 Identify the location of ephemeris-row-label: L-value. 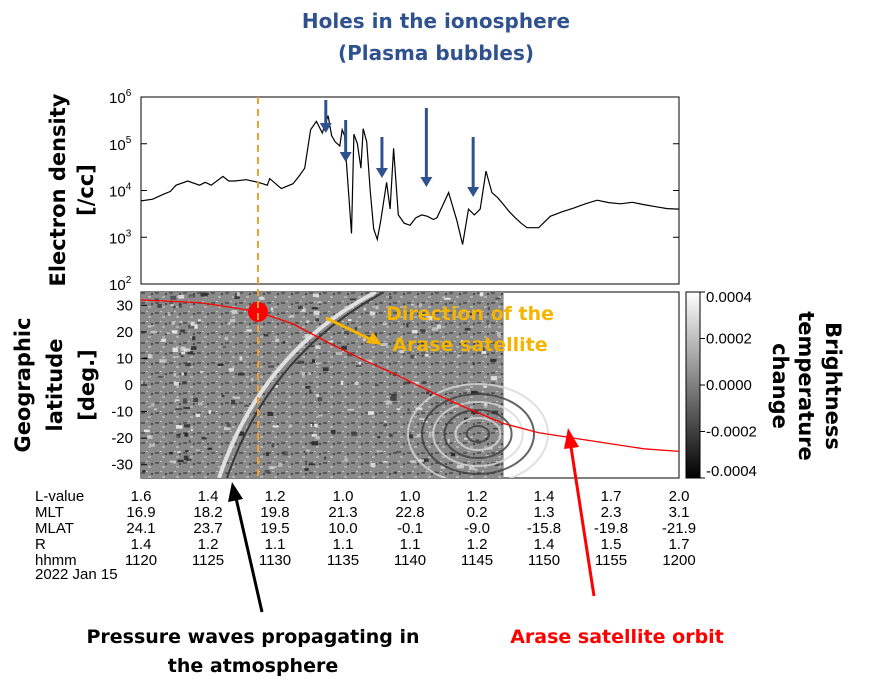
(59, 496).